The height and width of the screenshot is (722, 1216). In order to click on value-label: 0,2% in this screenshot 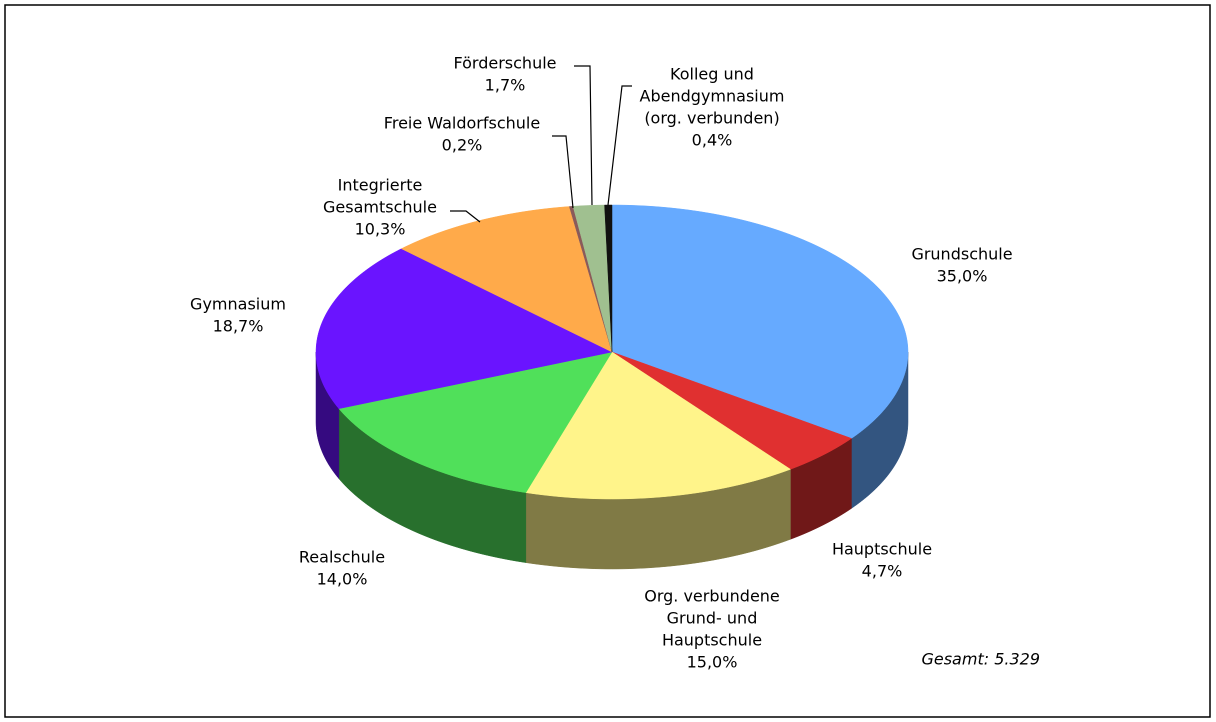, I will do `click(462, 145)`.